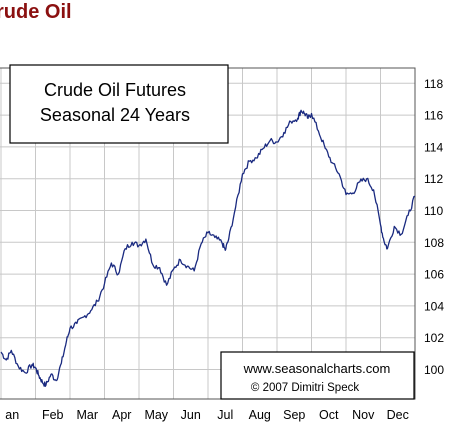 Image resolution: width=450 pixels, height=431 pixels. I want to click on x-tick-label: Feb, so click(53, 415).